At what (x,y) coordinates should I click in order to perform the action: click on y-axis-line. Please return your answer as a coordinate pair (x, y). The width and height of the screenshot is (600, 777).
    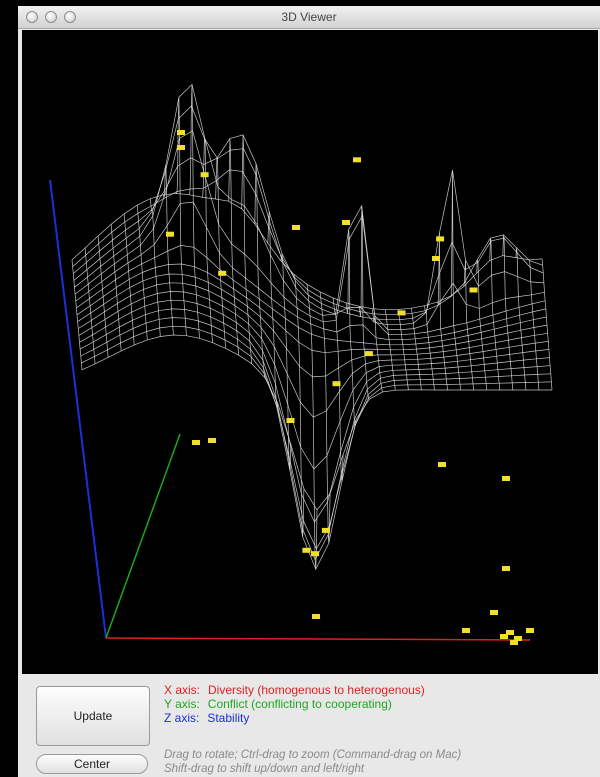
    Looking at the image, I should click on (143, 536).